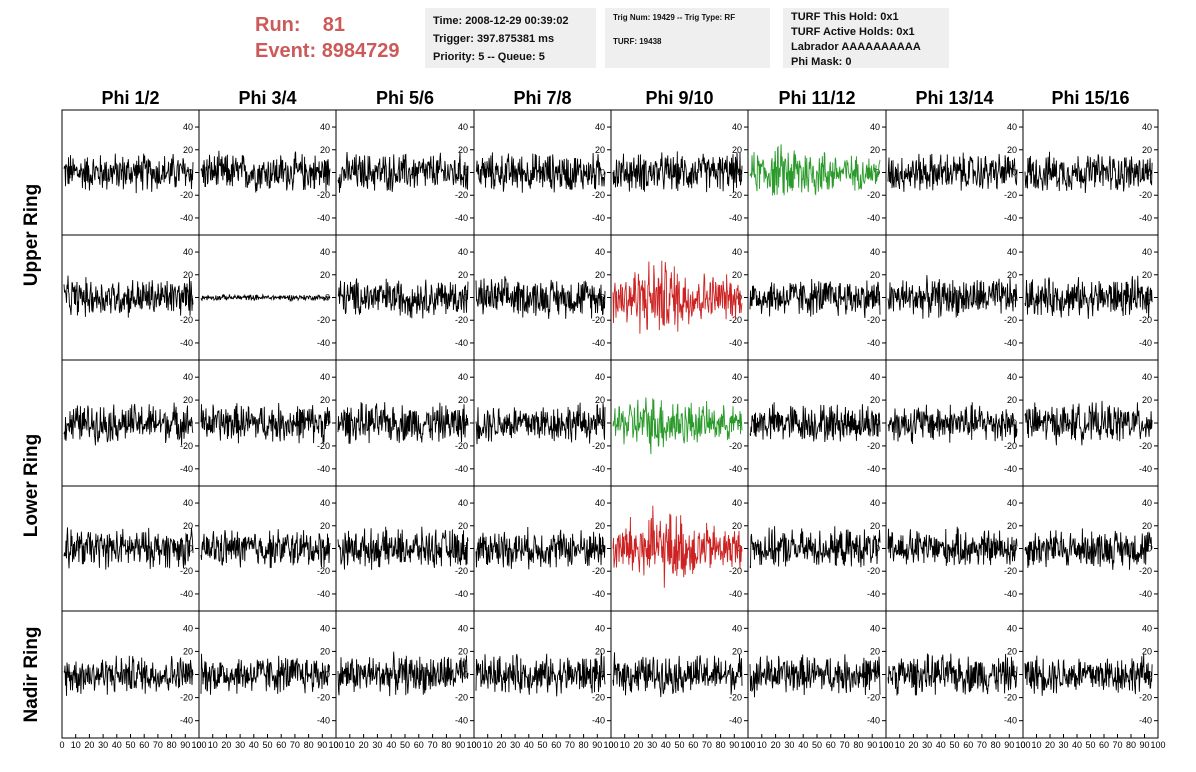 The width and height of the screenshot is (1196, 772). I want to click on event-row: Event: 8984729, so click(327, 51).